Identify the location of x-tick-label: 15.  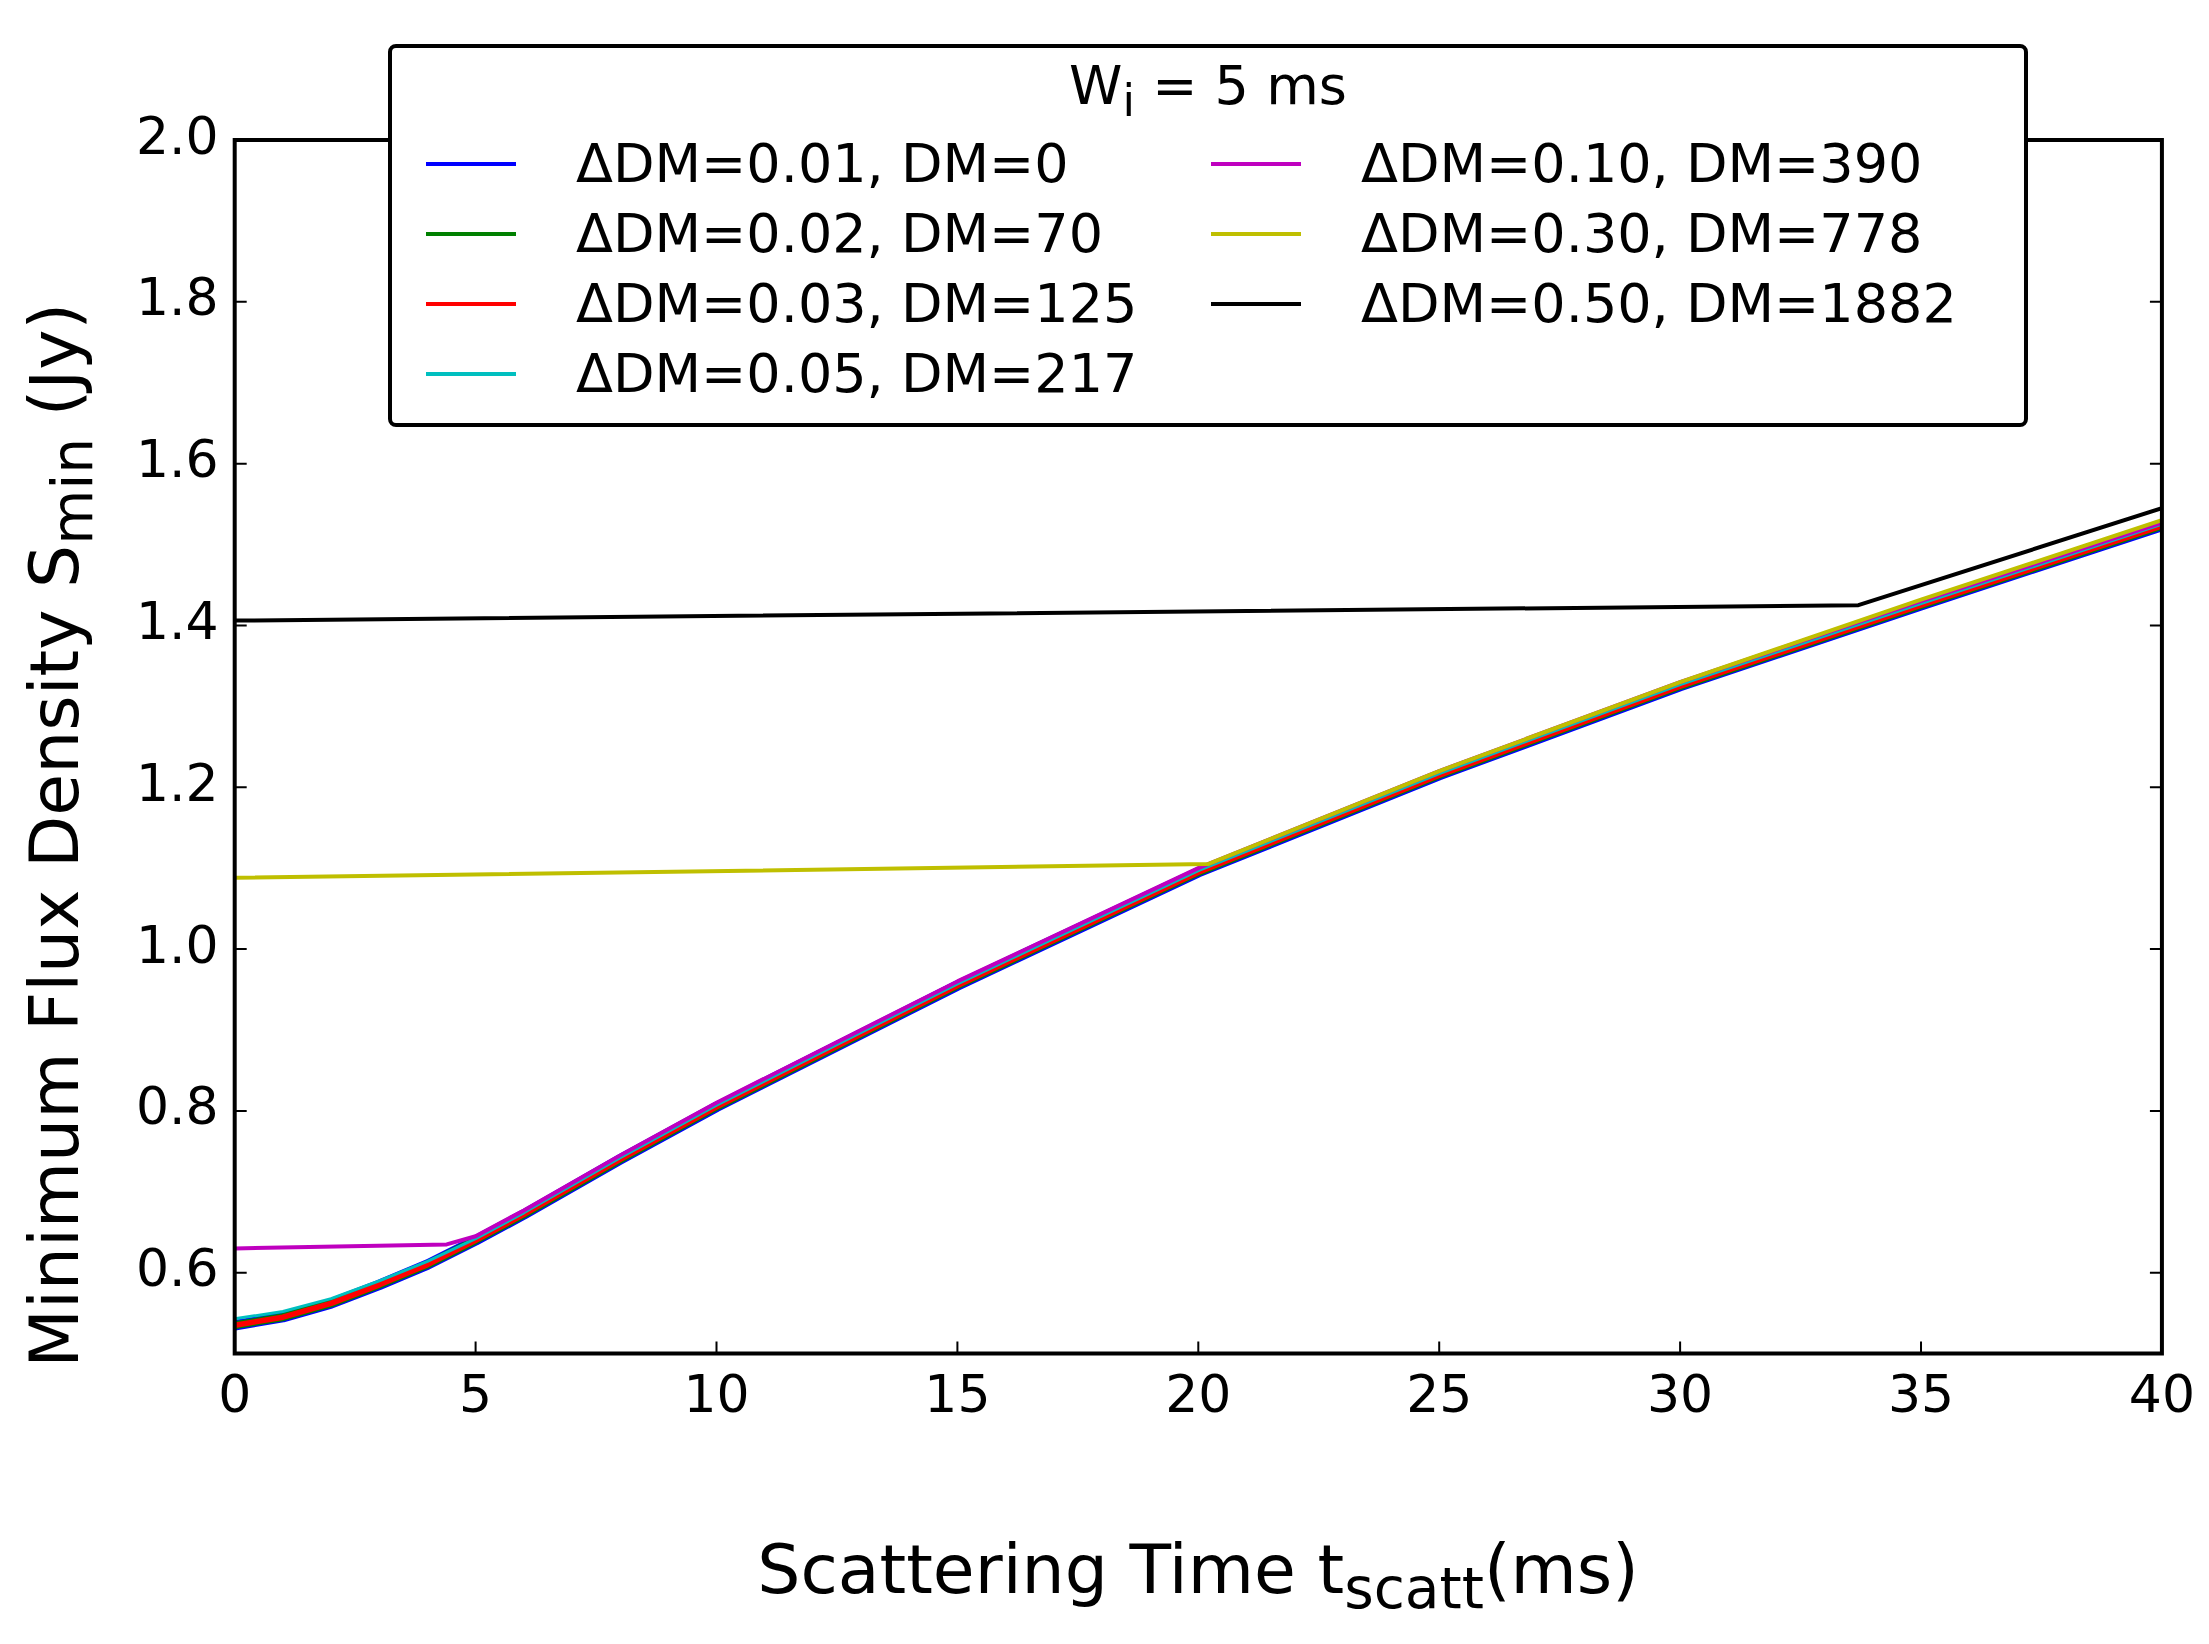
(957, 1394).